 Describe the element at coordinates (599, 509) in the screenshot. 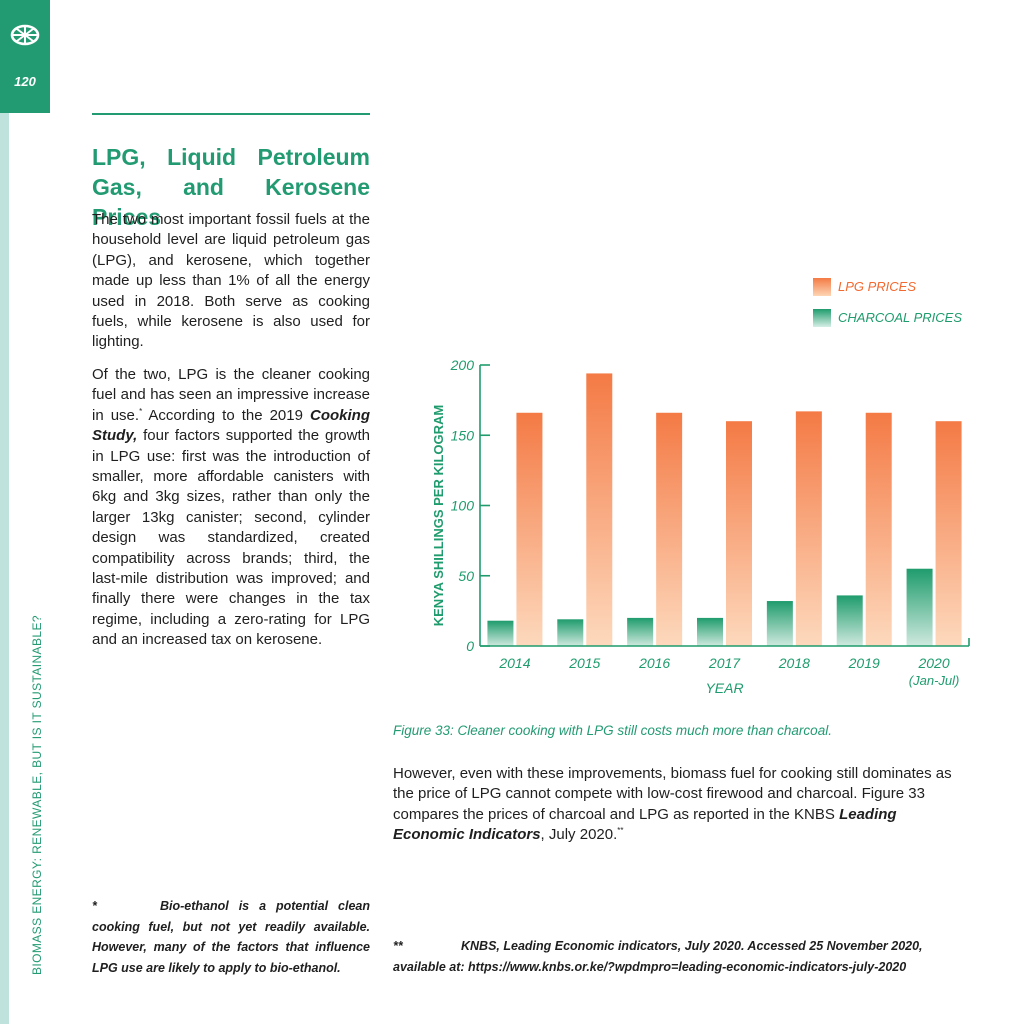

I see `bar-lpg-2015` at that location.